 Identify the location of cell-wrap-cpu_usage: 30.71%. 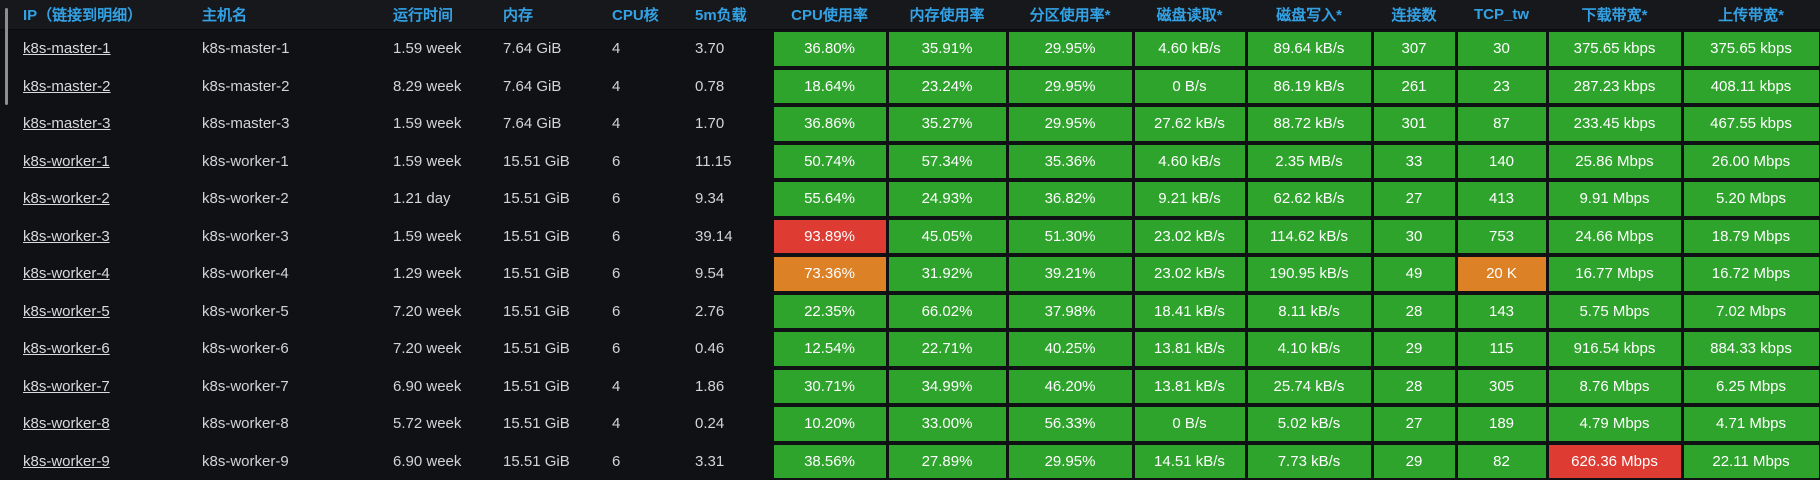
(829, 387).